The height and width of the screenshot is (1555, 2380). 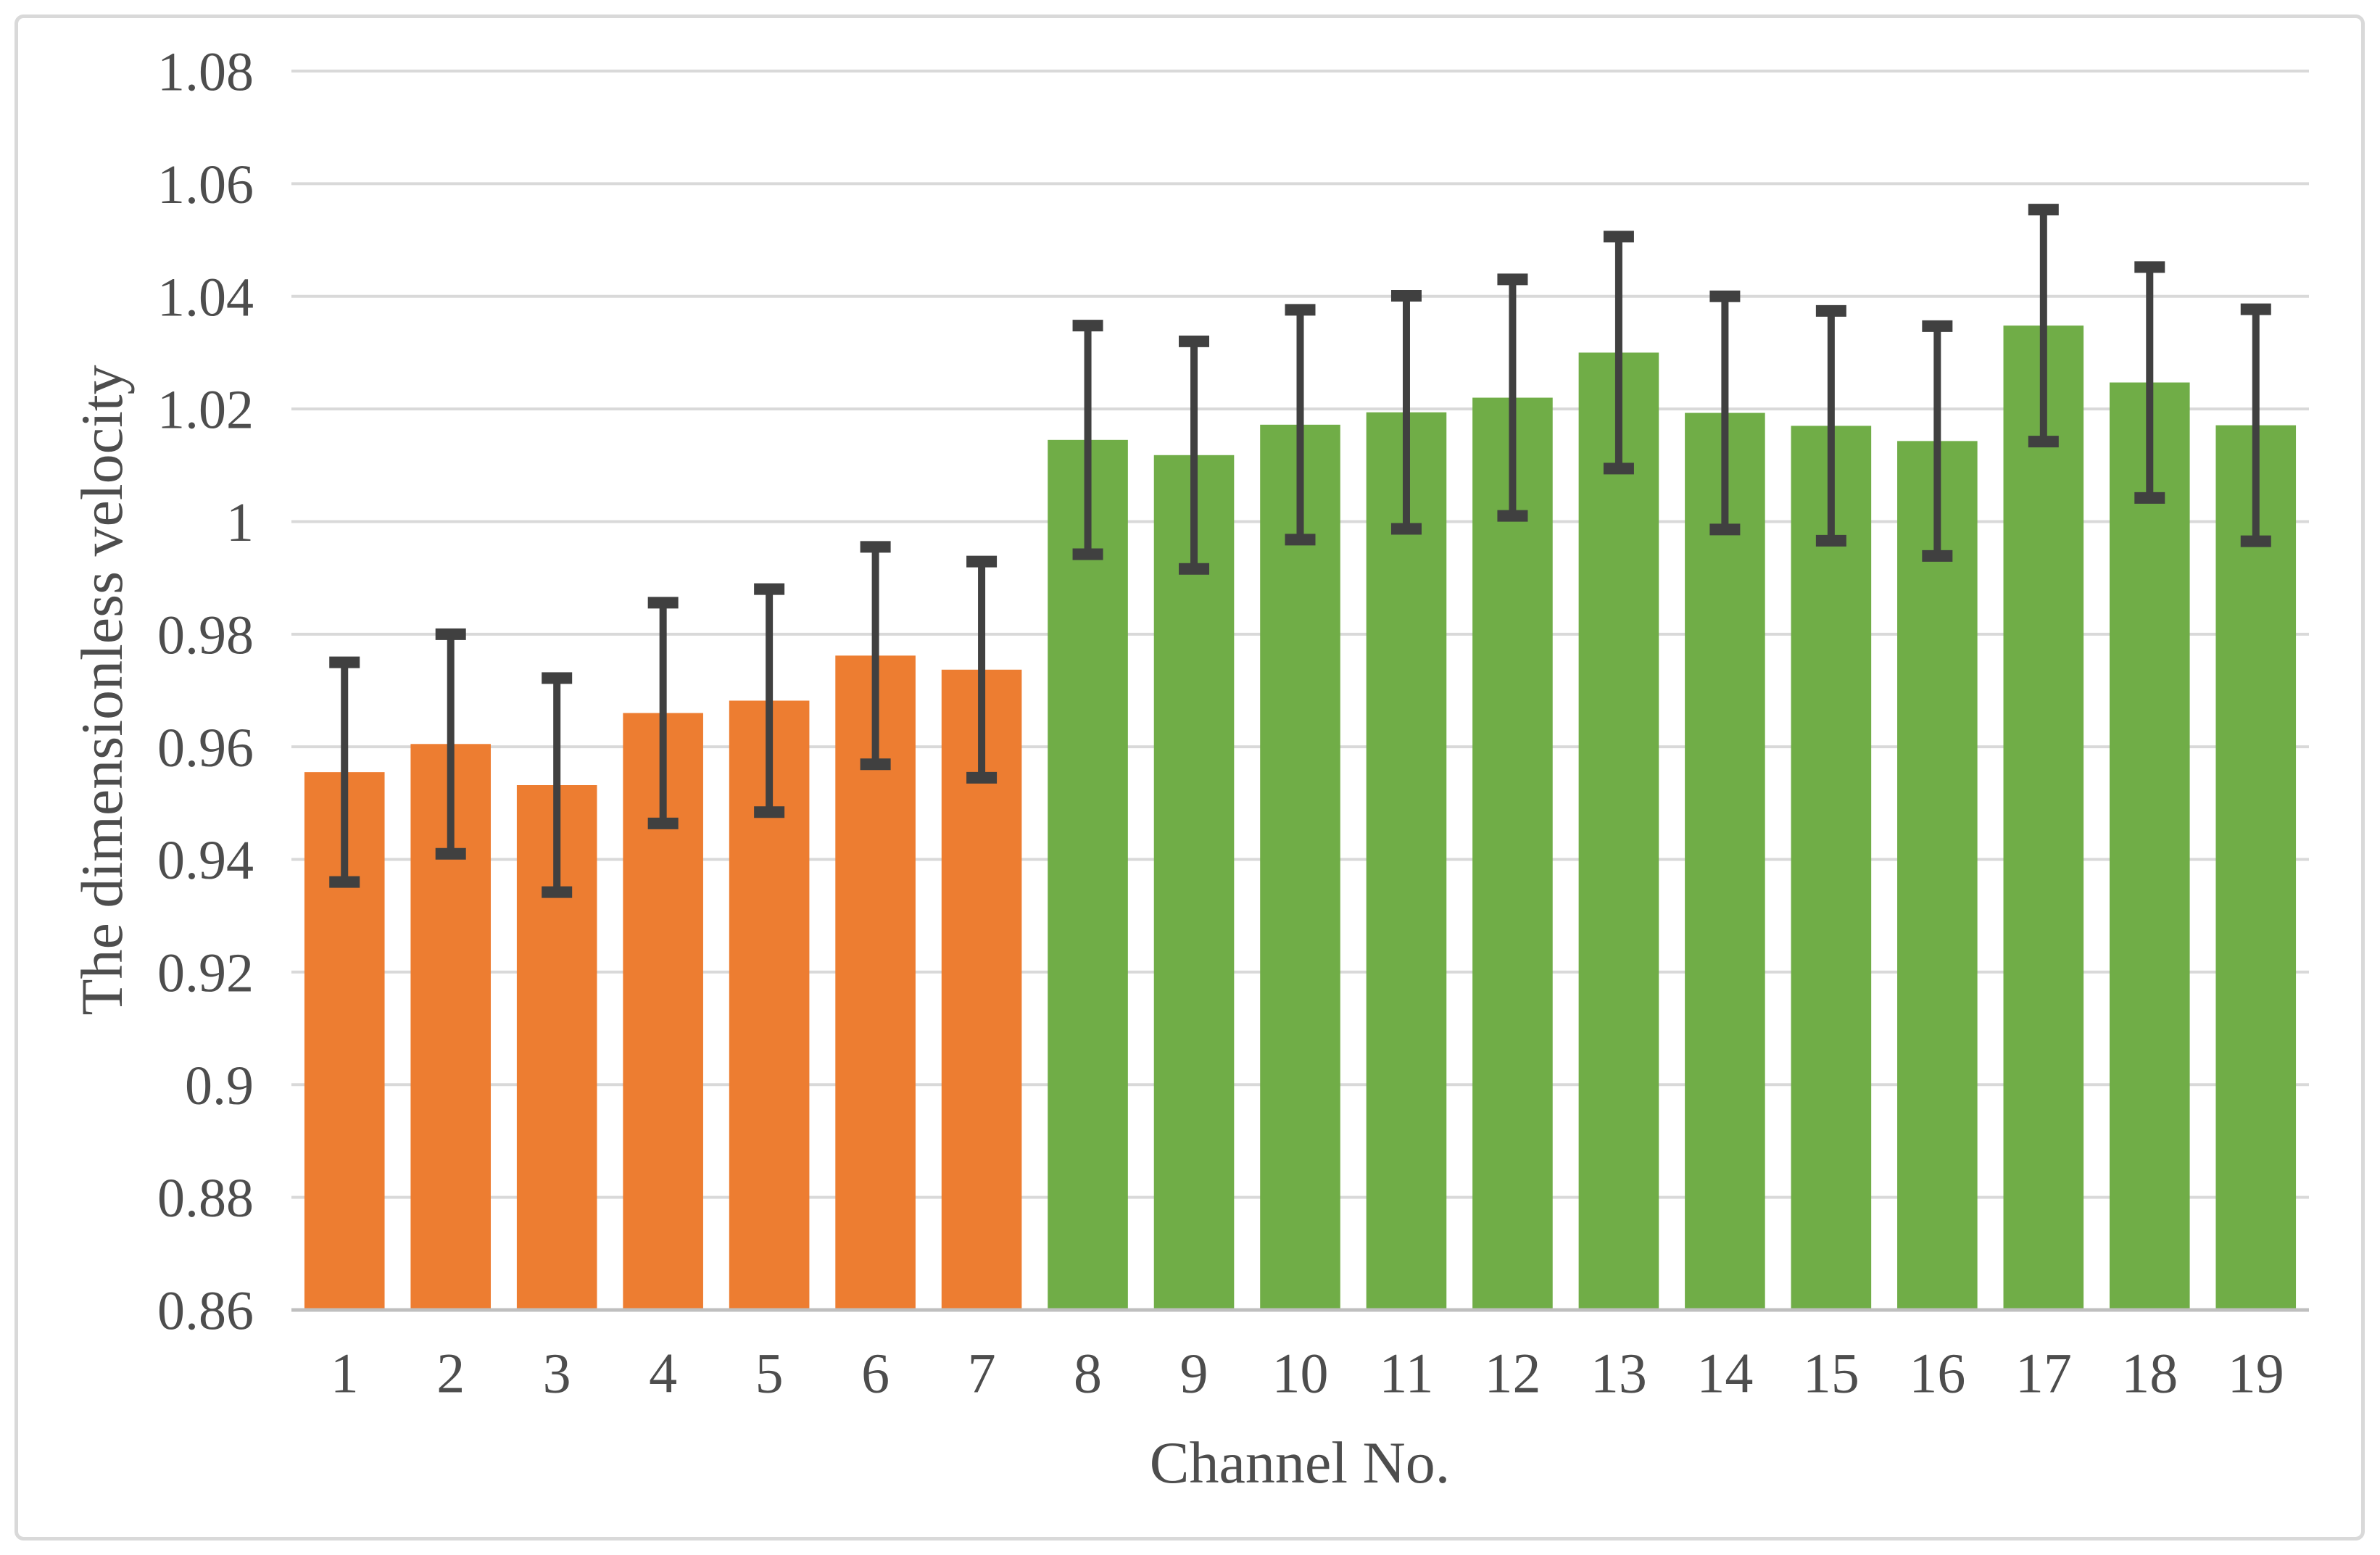 I want to click on x-category-label-1: 1, so click(x=345, y=1372).